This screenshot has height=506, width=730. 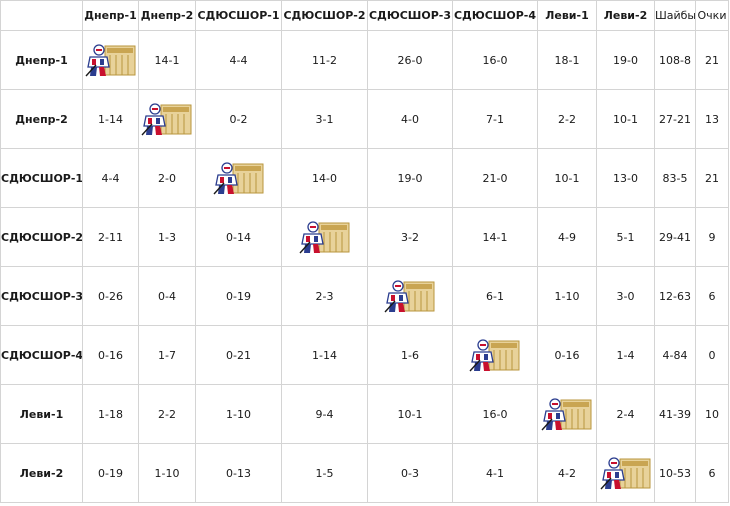 I want to click on score-cell: 3-2, so click(x=410, y=237).